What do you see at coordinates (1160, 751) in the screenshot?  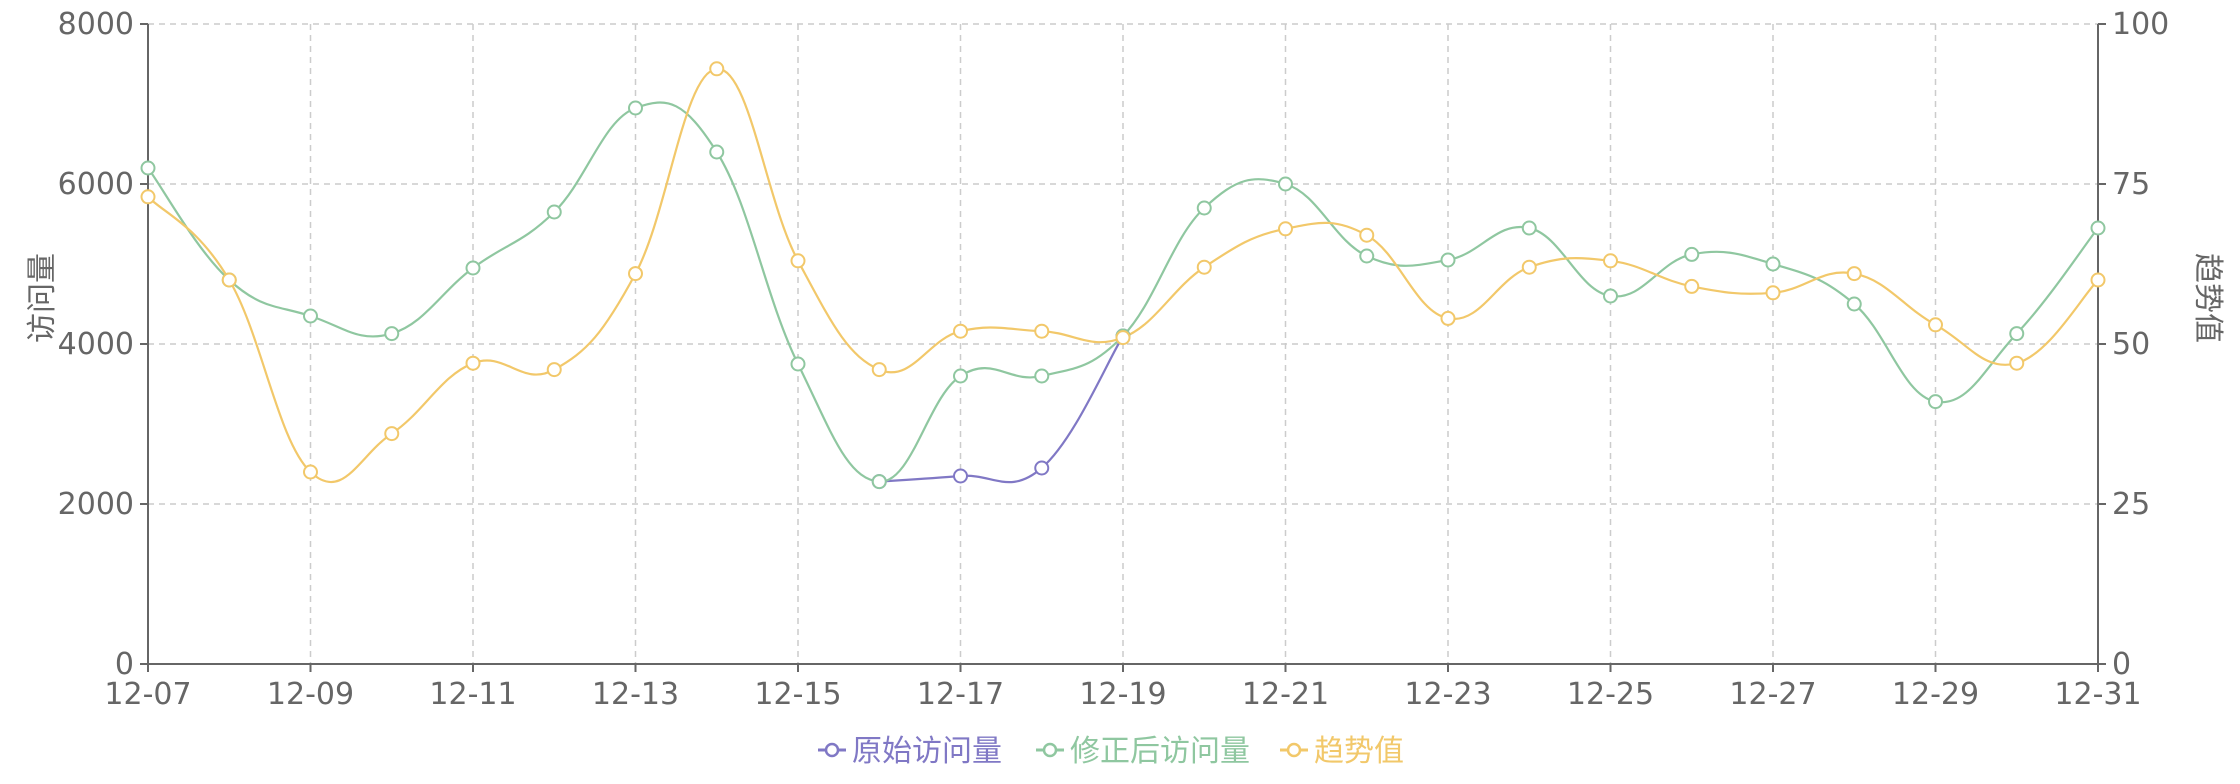 I see `legend-label: 修正后访问量` at bounding box center [1160, 751].